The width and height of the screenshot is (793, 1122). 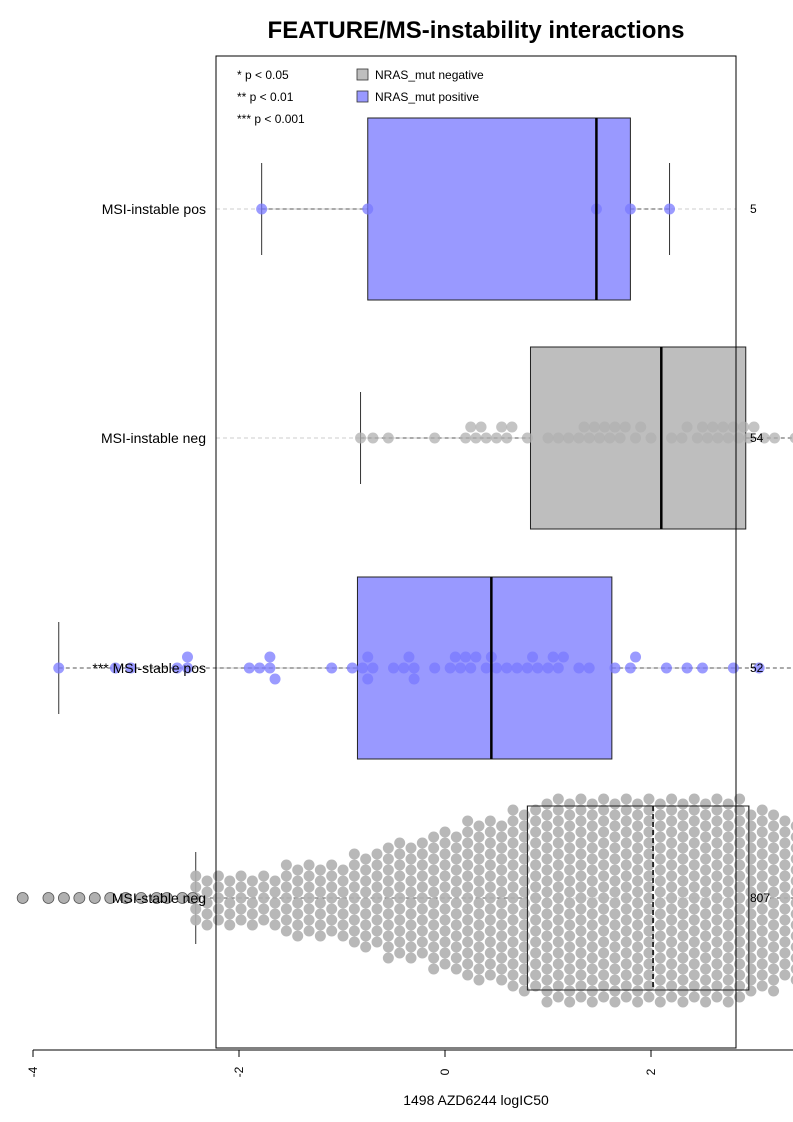 What do you see at coordinates (757, 438) in the screenshot?
I see `group-count: 54` at bounding box center [757, 438].